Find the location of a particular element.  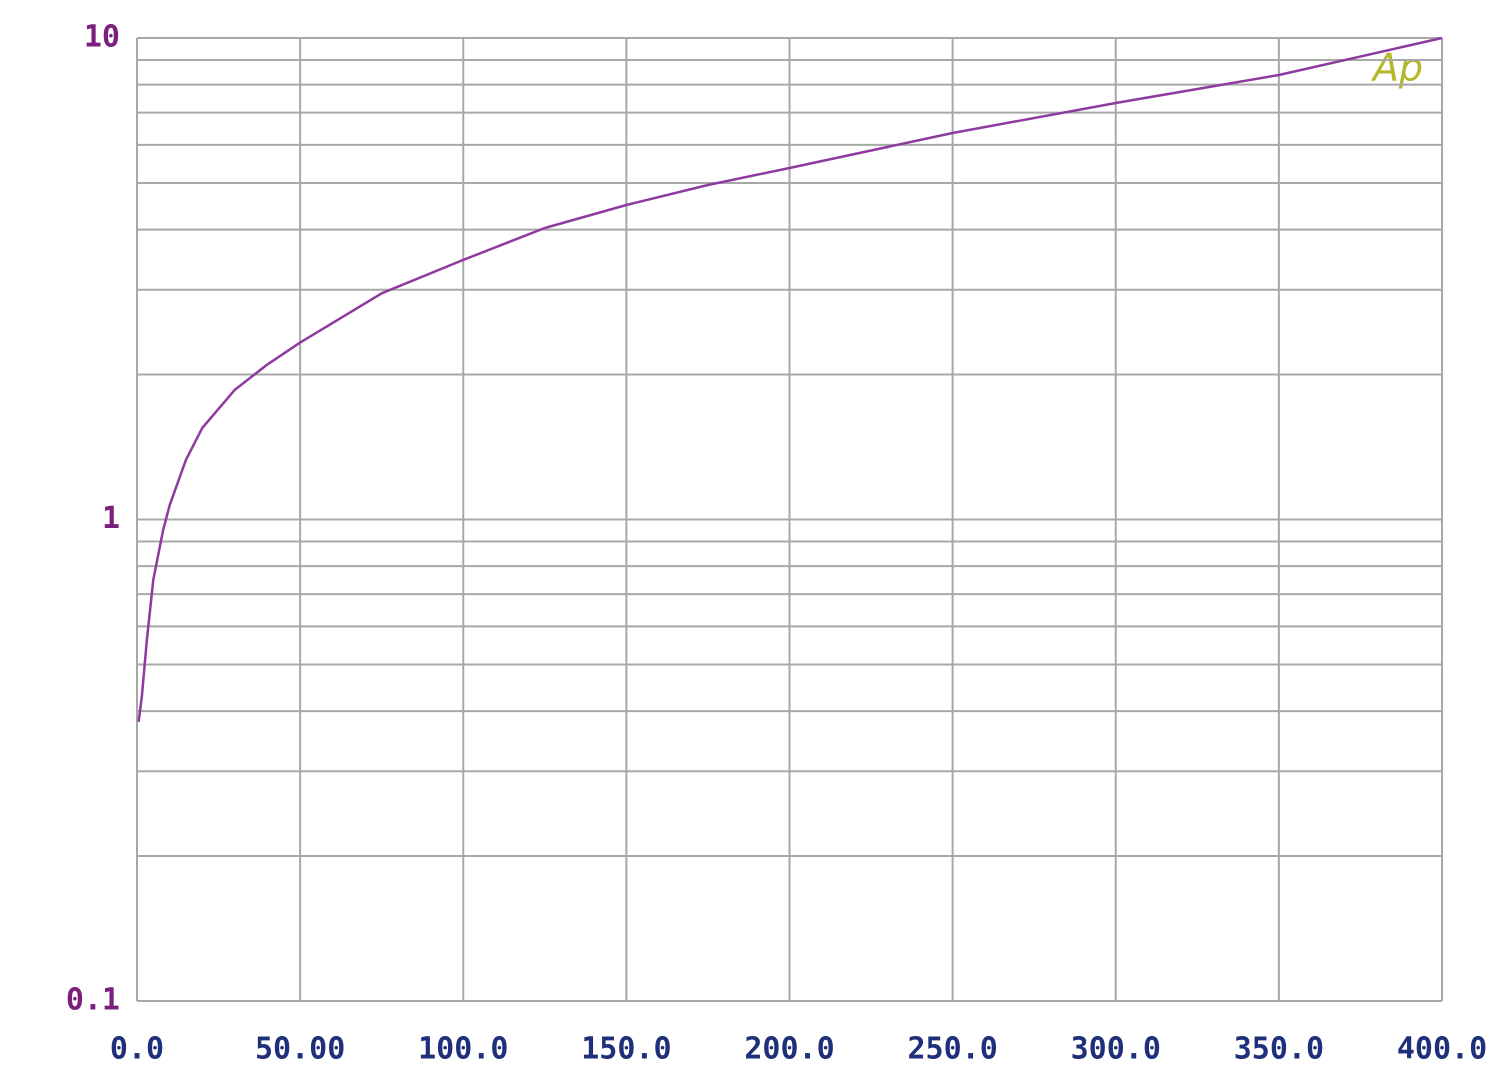

x-tick-label: 50.00 is located at coordinates (300, 1049).